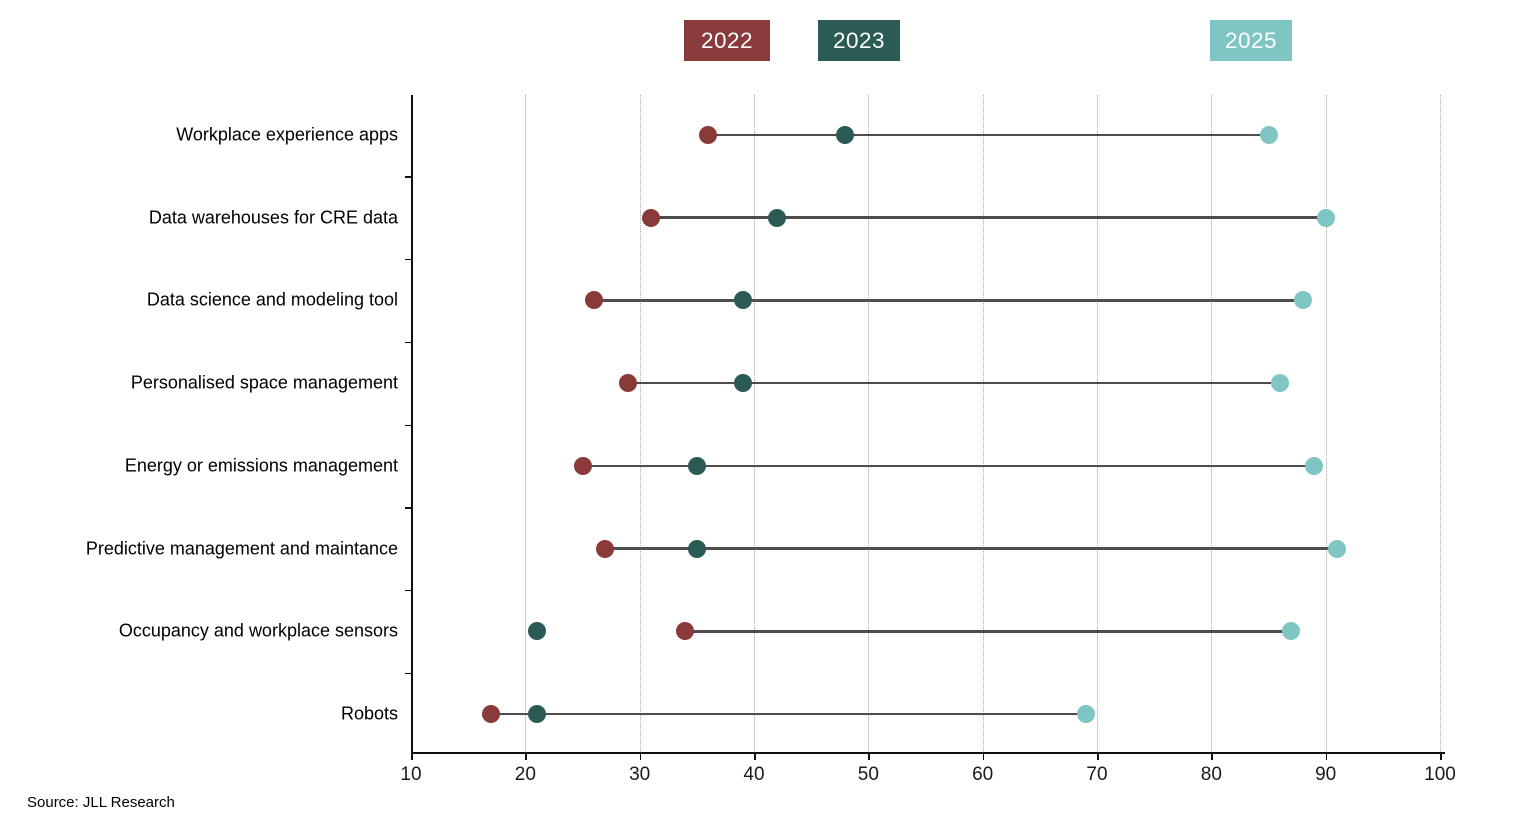 The height and width of the screenshot is (837, 1530). What do you see at coordinates (1314, 465) in the screenshot?
I see `dot-2025-energy-or-emissions-management` at bounding box center [1314, 465].